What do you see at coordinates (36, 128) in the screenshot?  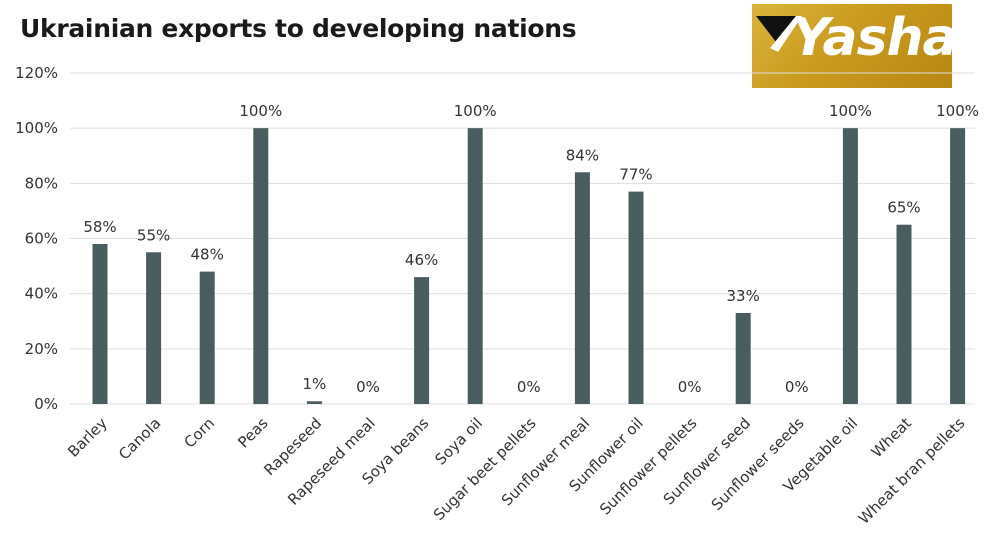 I see `y-tick-label: 100%` at bounding box center [36, 128].